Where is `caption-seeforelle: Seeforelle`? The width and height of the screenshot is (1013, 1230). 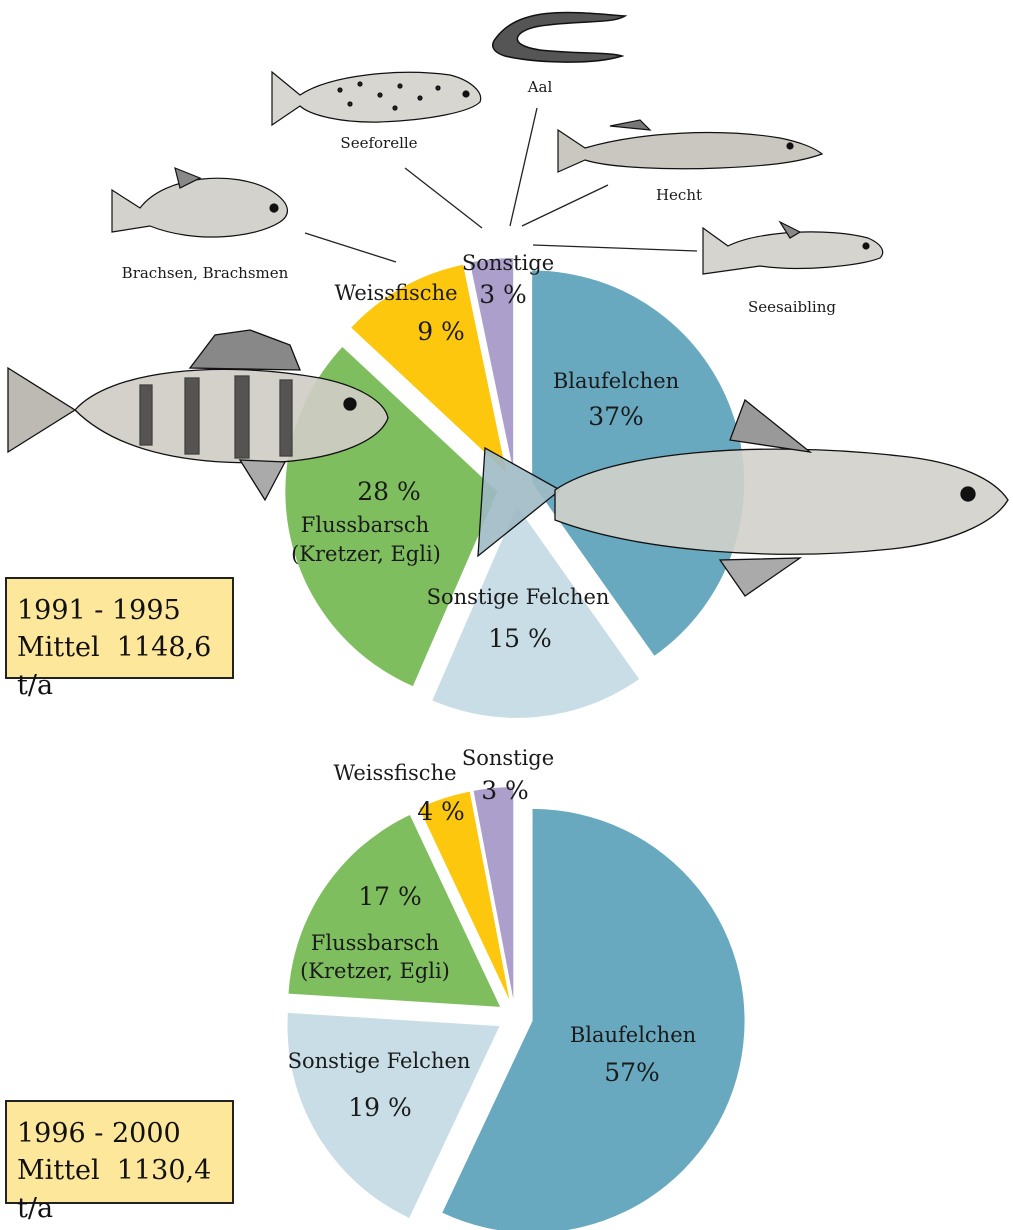
caption-seeforelle: Seeforelle is located at coordinates (378, 143).